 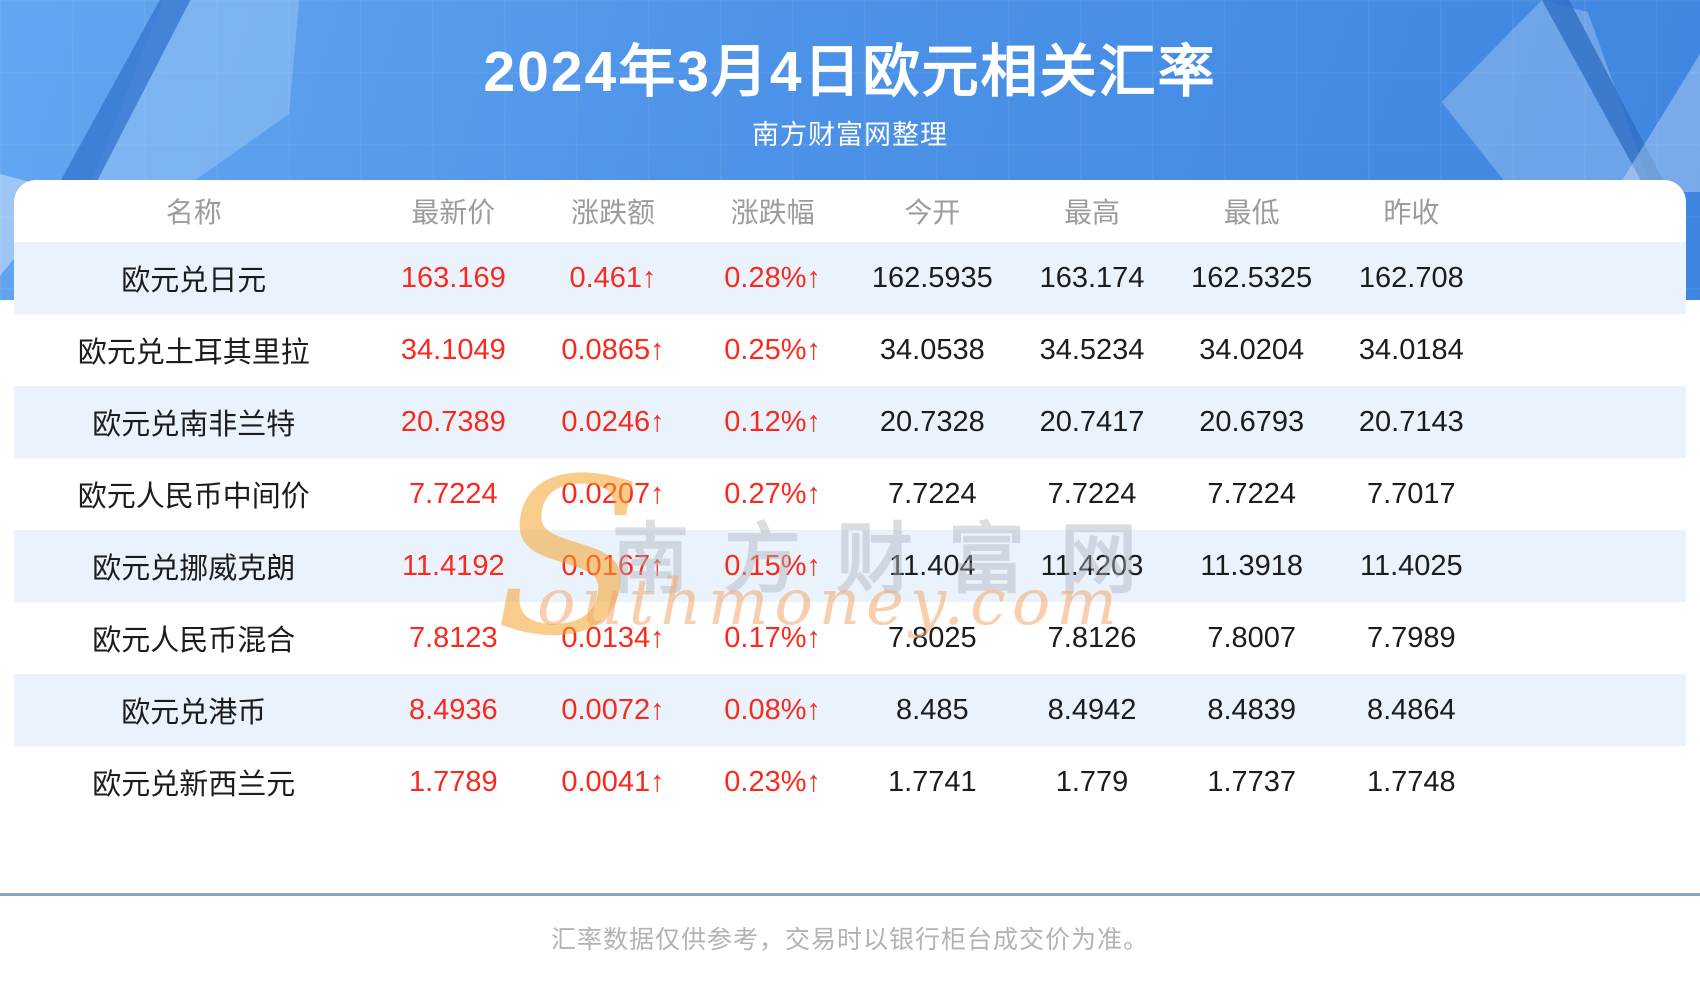 What do you see at coordinates (773, 709) in the screenshot?
I see `change-percent-cell: 0.08%↑` at bounding box center [773, 709].